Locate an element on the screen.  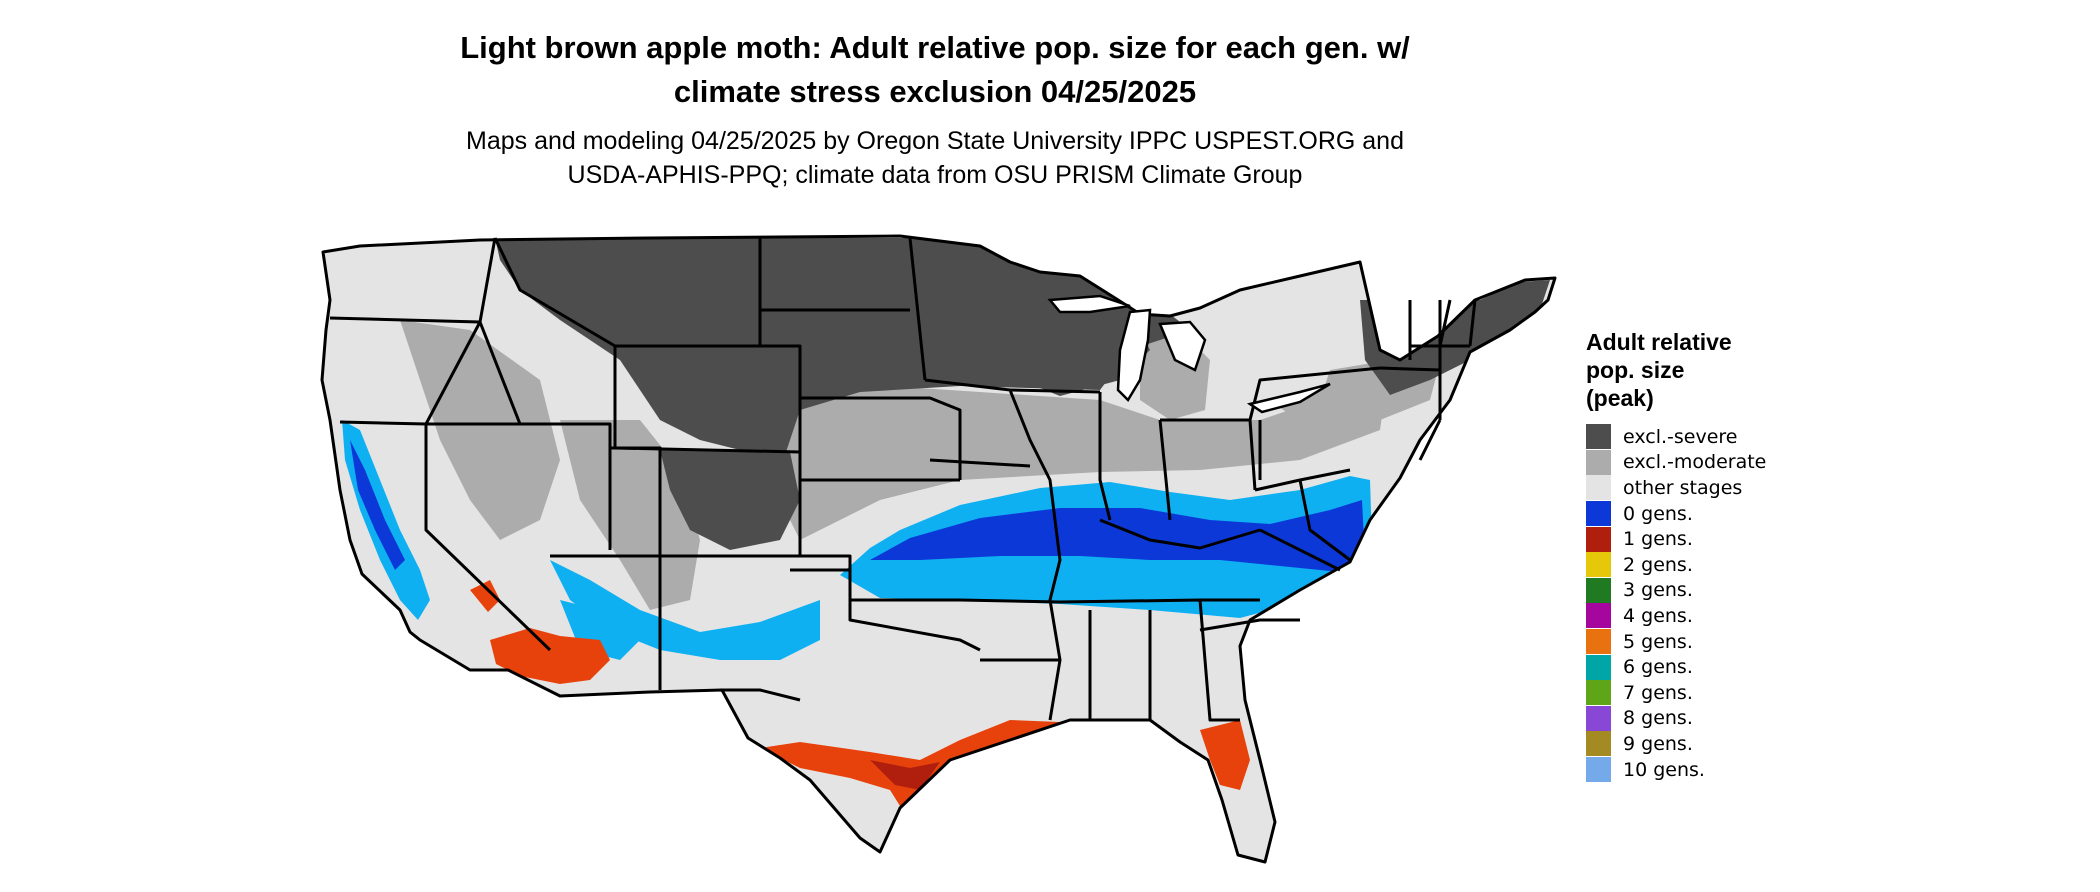
legend-item: 2 gens. is located at coordinates (1676, 565).